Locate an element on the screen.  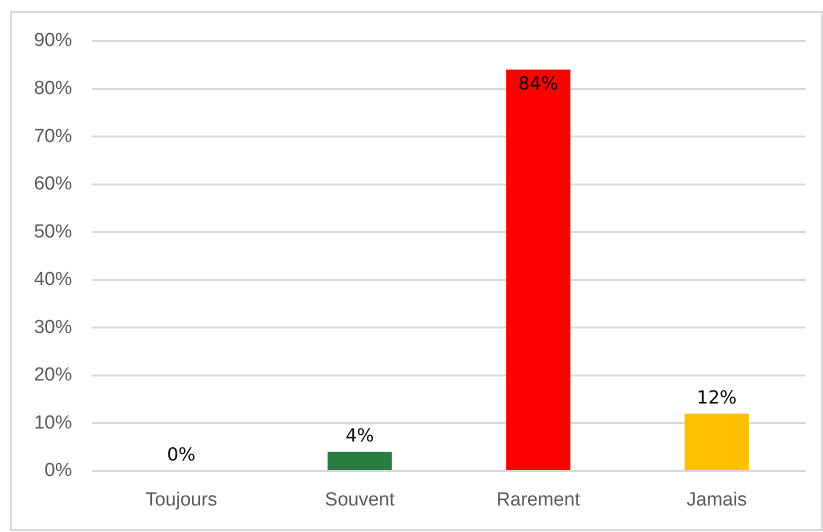
y-tick-label: 20% is located at coordinates (53, 375).